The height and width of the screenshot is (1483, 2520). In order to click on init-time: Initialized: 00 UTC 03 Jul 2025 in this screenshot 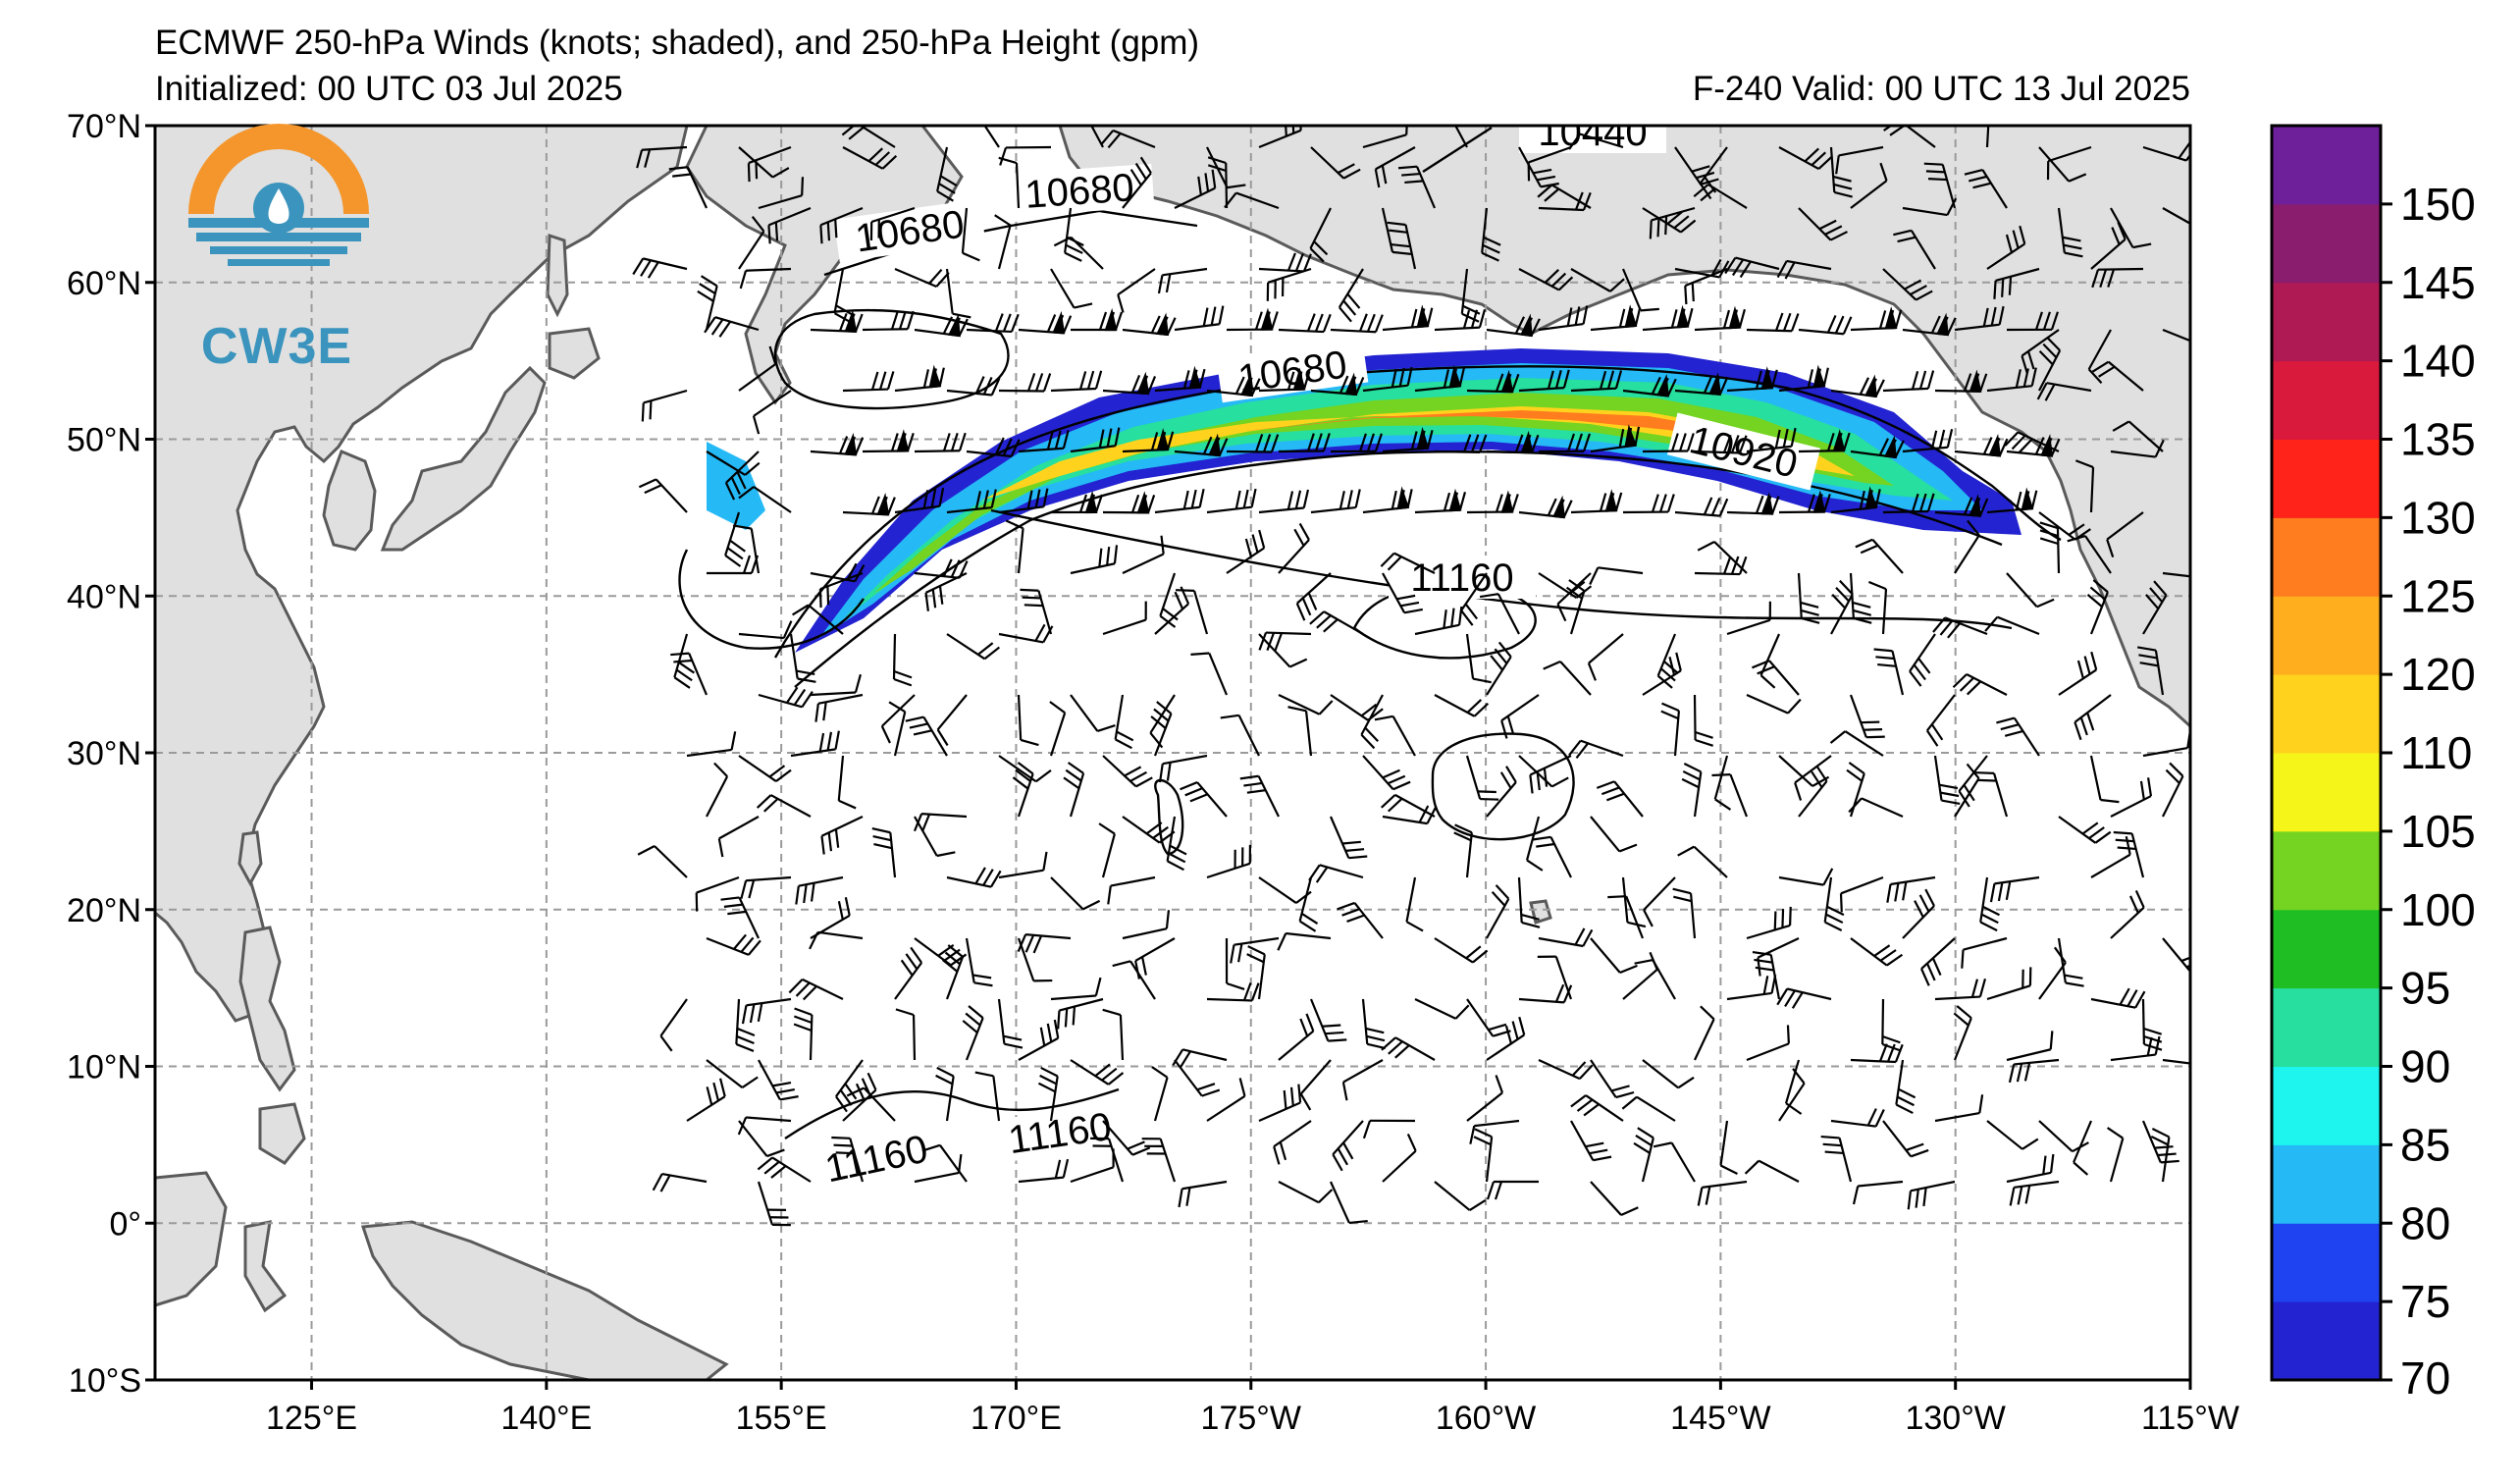, I will do `click(389, 89)`.